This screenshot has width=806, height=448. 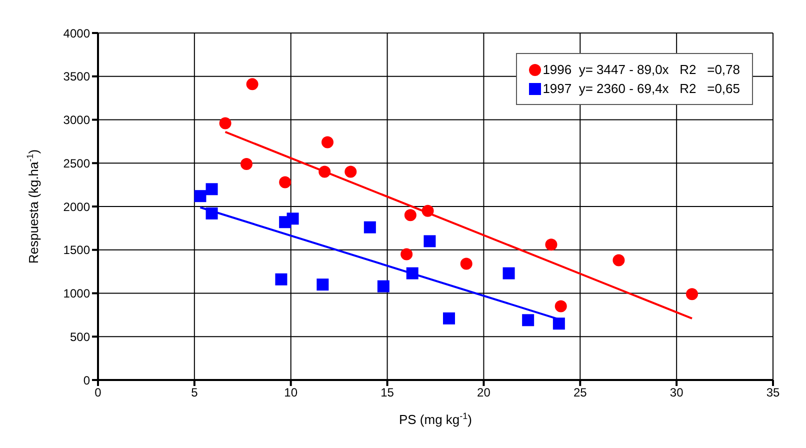 What do you see at coordinates (387, 393) in the screenshot?
I see `x-tick-label: 15` at bounding box center [387, 393].